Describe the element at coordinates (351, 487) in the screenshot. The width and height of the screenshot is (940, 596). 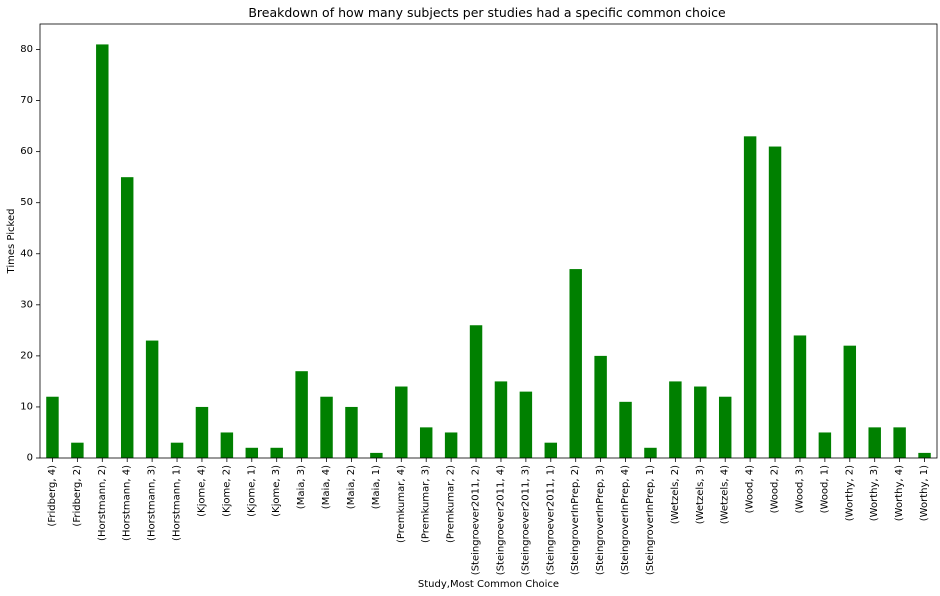
I see `x-tick-label: (Maia, 2)` at that location.